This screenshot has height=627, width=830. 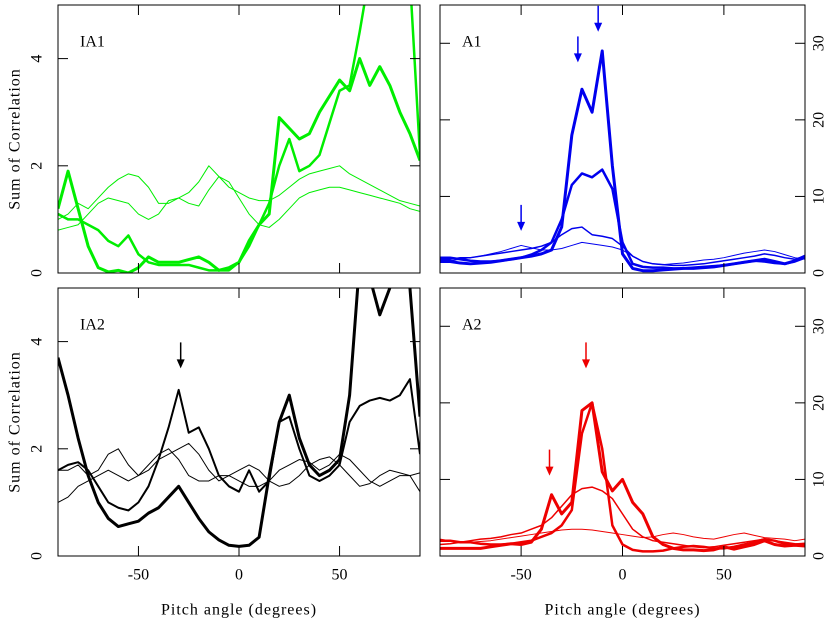 I want to click on panel-label: IA2, so click(x=92, y=325).